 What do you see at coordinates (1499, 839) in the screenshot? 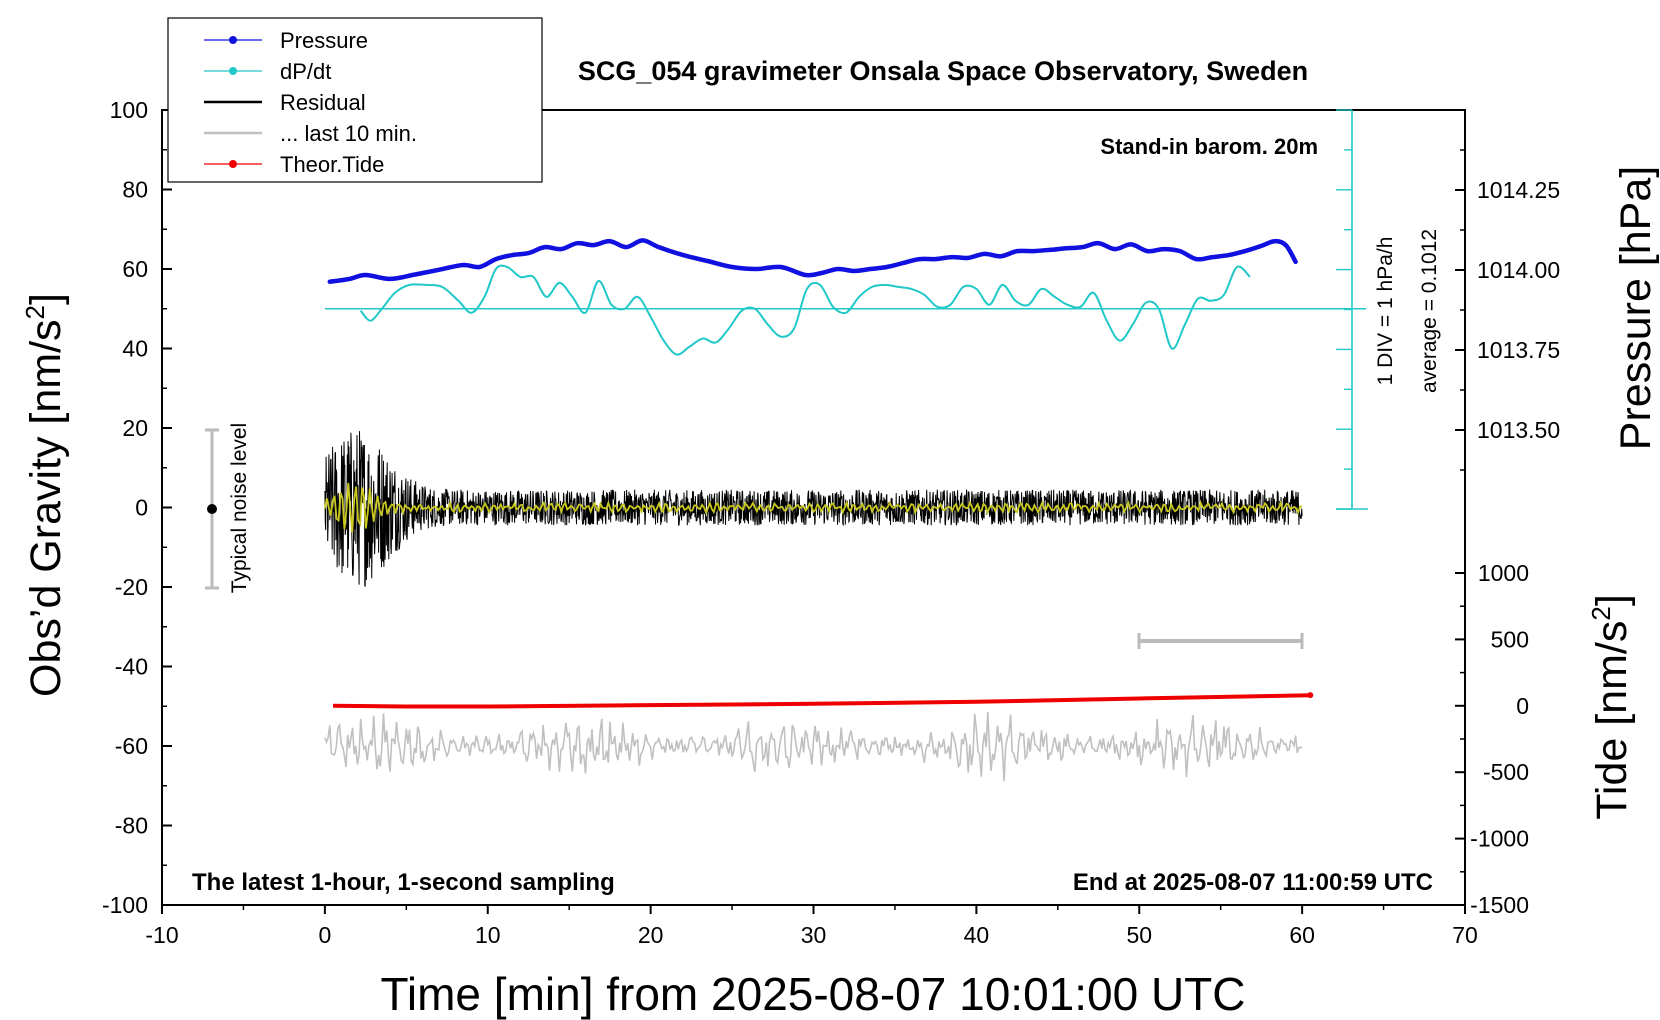
I see `tide-tick-label: -1000` at bounding box center [1499, 839].